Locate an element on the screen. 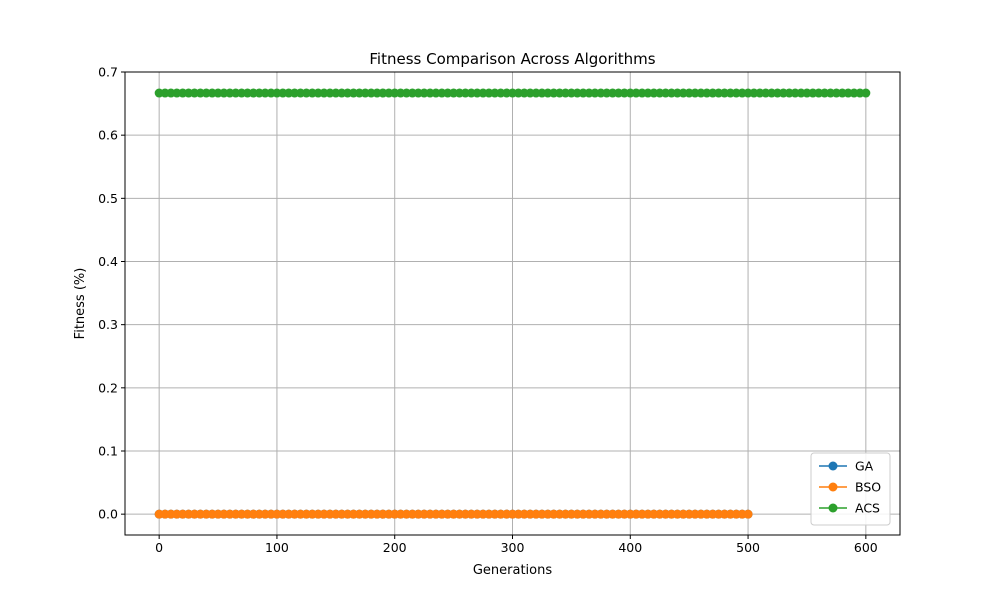 This screenshot has width=1000, height=600. y-axis-label: Fitness (%) is located at coordinates (80, 304).